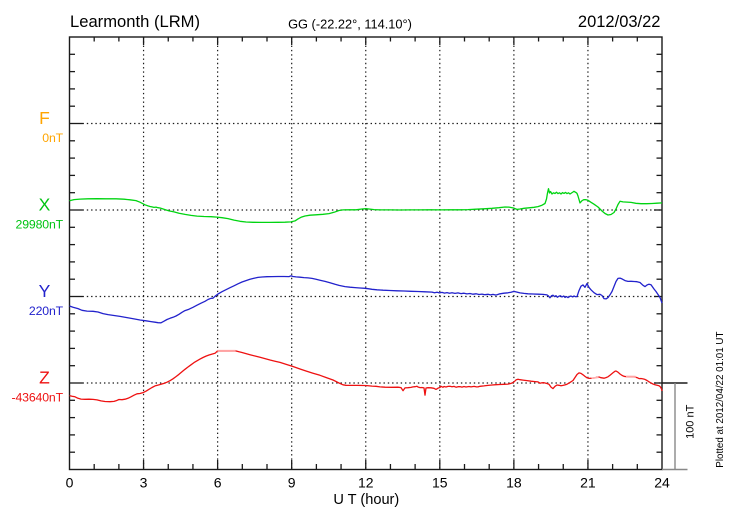 The image size is (730, 520). What do you see at coordinates (70, 482) in the screenshot?
I see `svg-text: 0` at bounding box center [70, 482].